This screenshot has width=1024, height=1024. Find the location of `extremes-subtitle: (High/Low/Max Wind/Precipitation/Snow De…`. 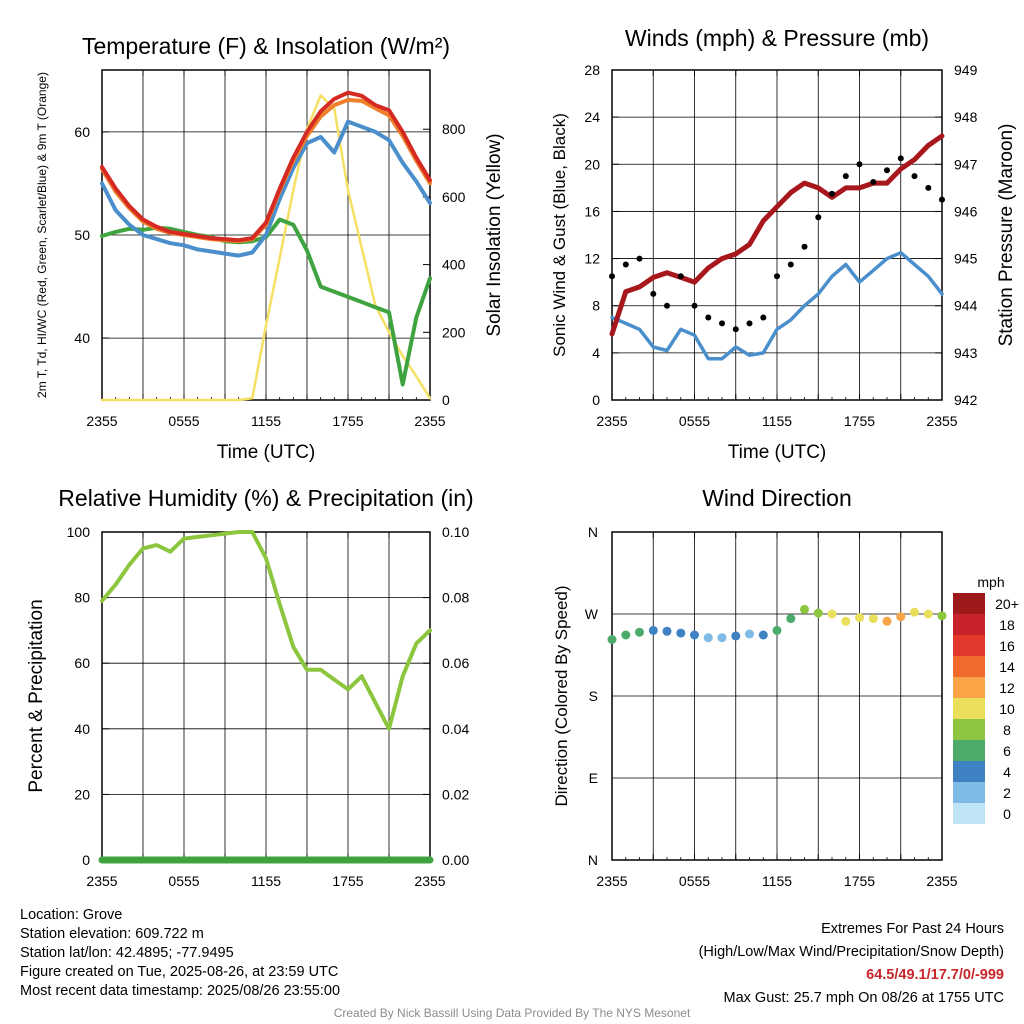

extremes-subtitle: (High/Low/Max Wind/Precipitation/Snow De… is located at coordinates (851, 952).